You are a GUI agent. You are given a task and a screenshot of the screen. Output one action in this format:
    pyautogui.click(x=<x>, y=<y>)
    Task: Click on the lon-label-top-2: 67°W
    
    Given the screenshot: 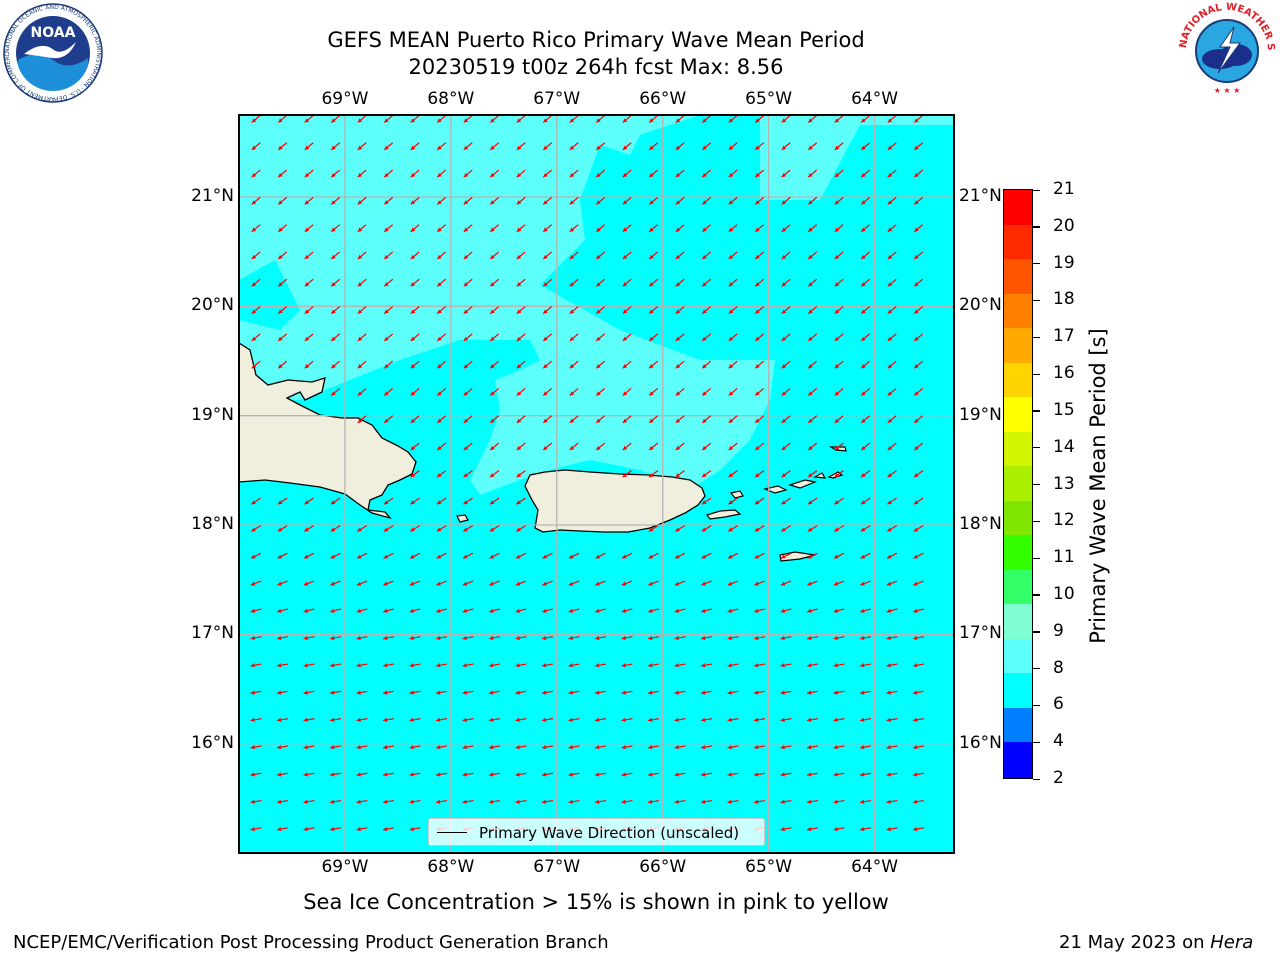 What is the action you would take?
    pyautogui.click(x=557, y=99)
    